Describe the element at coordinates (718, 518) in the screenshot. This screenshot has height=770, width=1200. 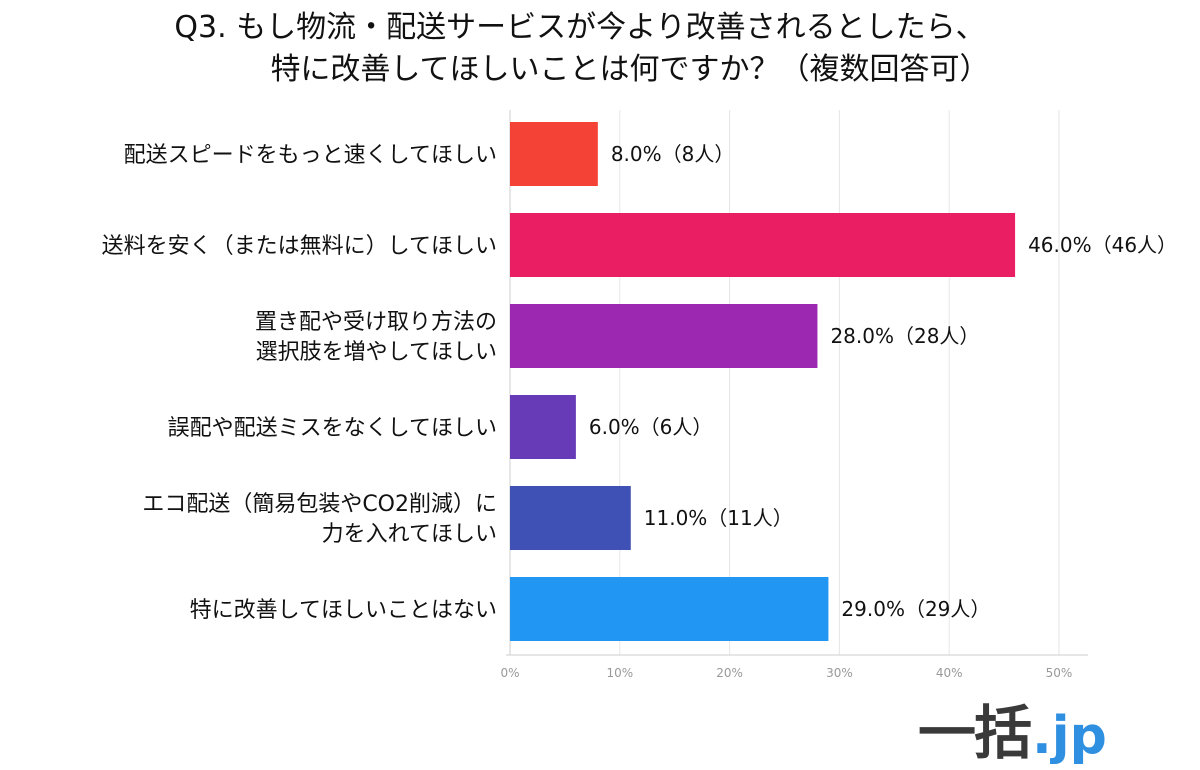
I see `data-label: 11.0%（11人）` at that location.